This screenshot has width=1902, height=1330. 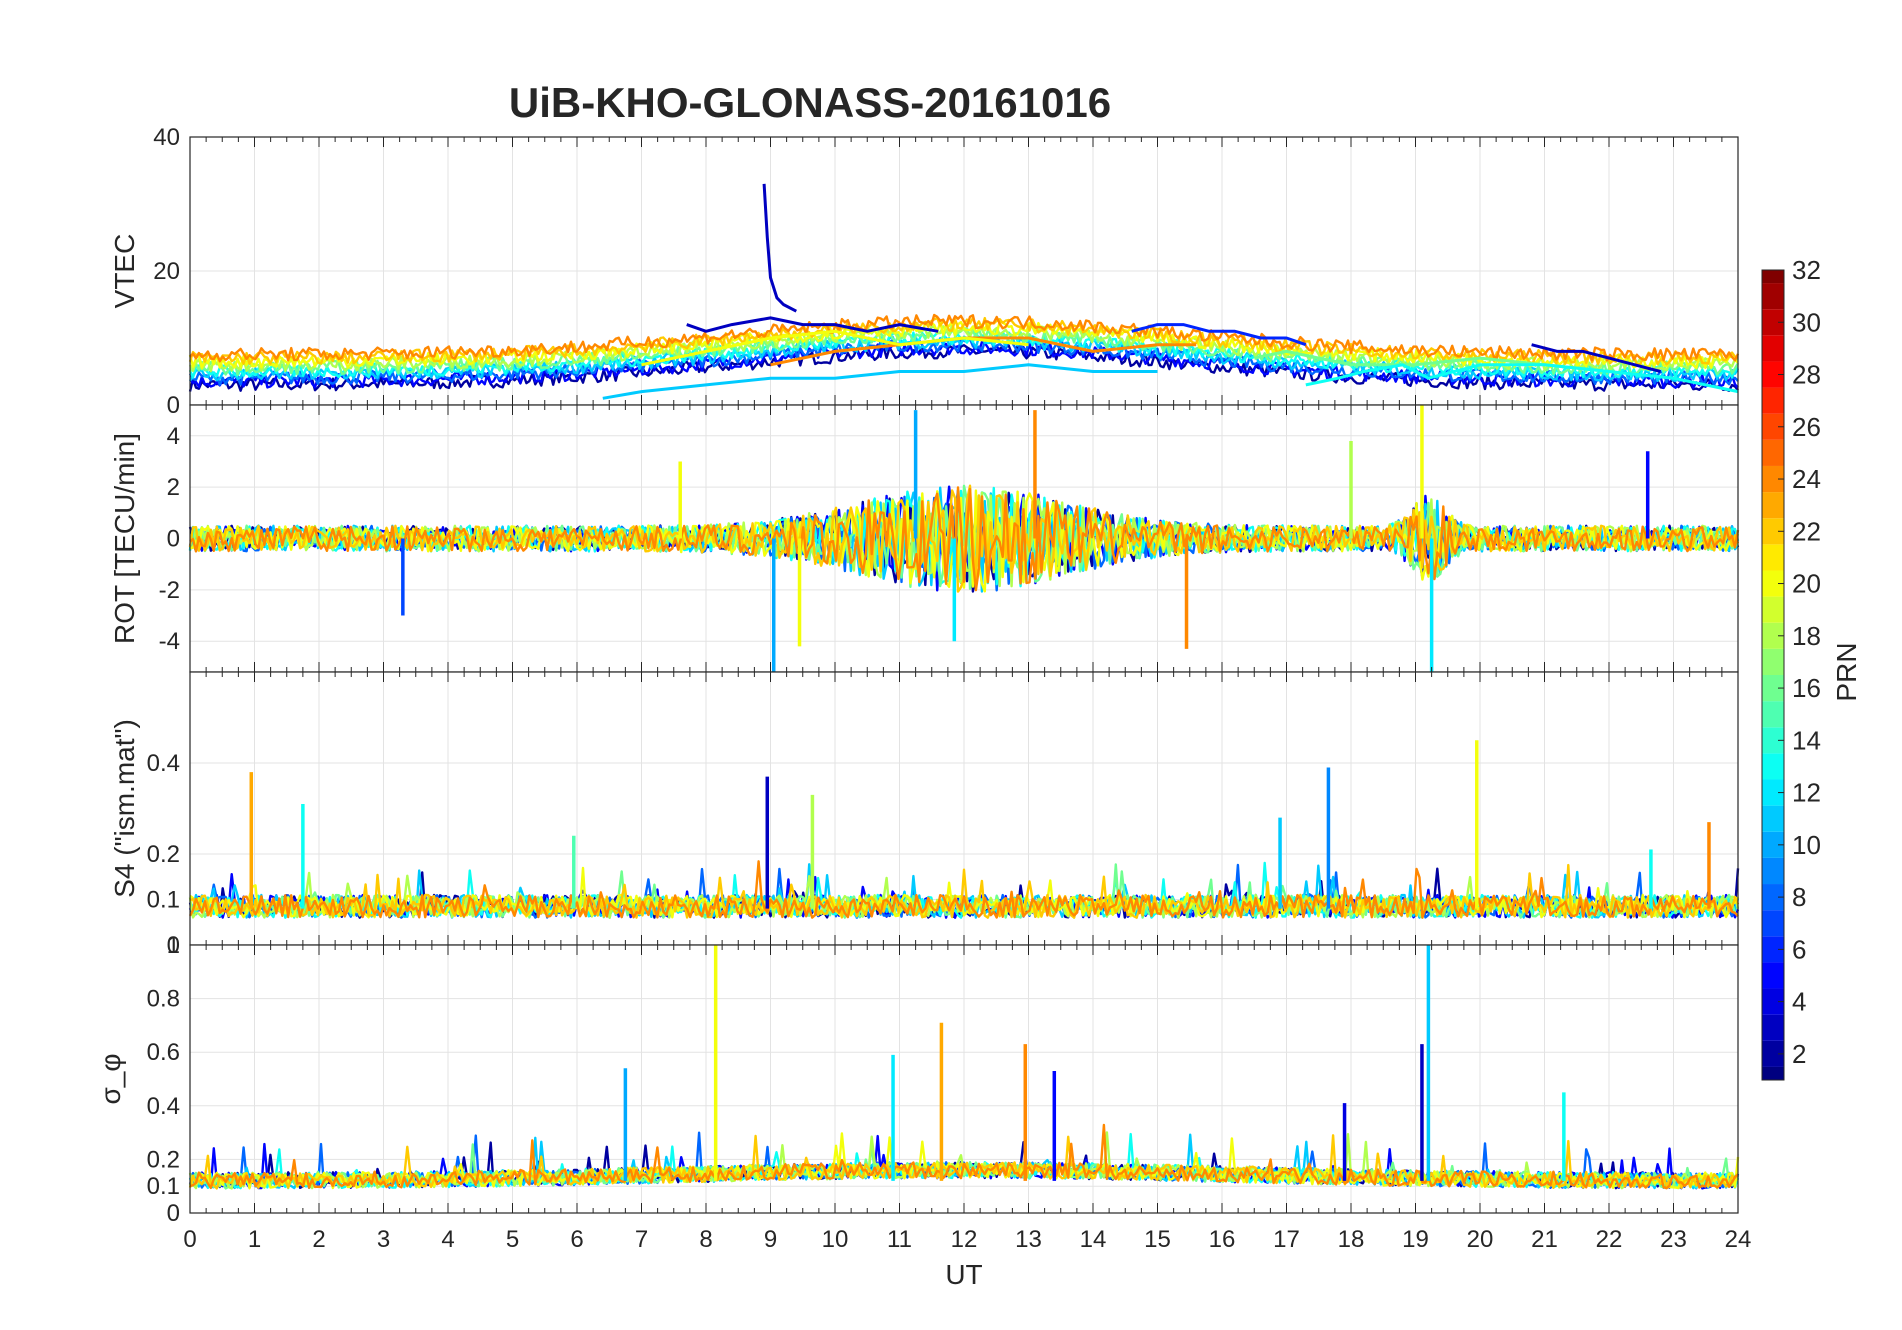 I want to click on sigma-ytick-label: 0.4, so click(x=163, y=1106).